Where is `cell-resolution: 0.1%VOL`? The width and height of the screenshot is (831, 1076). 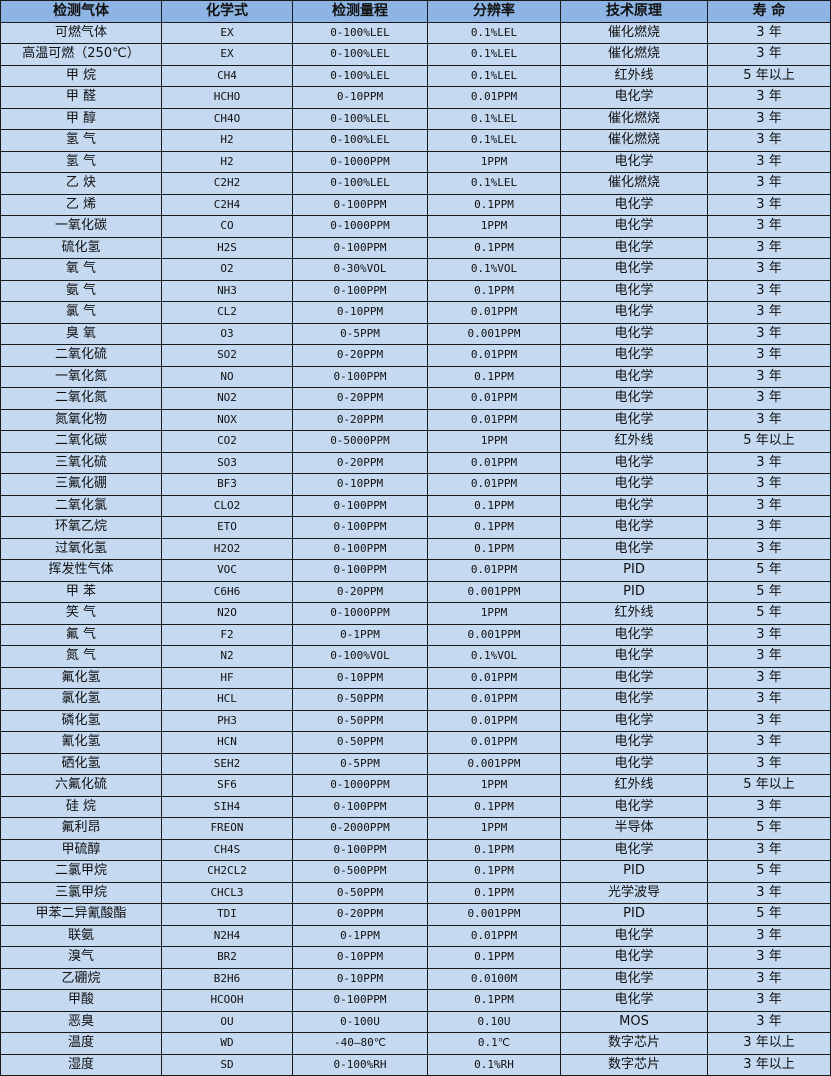 cell-resolution: 0.1%VOL is located at coordinates (494, 656).